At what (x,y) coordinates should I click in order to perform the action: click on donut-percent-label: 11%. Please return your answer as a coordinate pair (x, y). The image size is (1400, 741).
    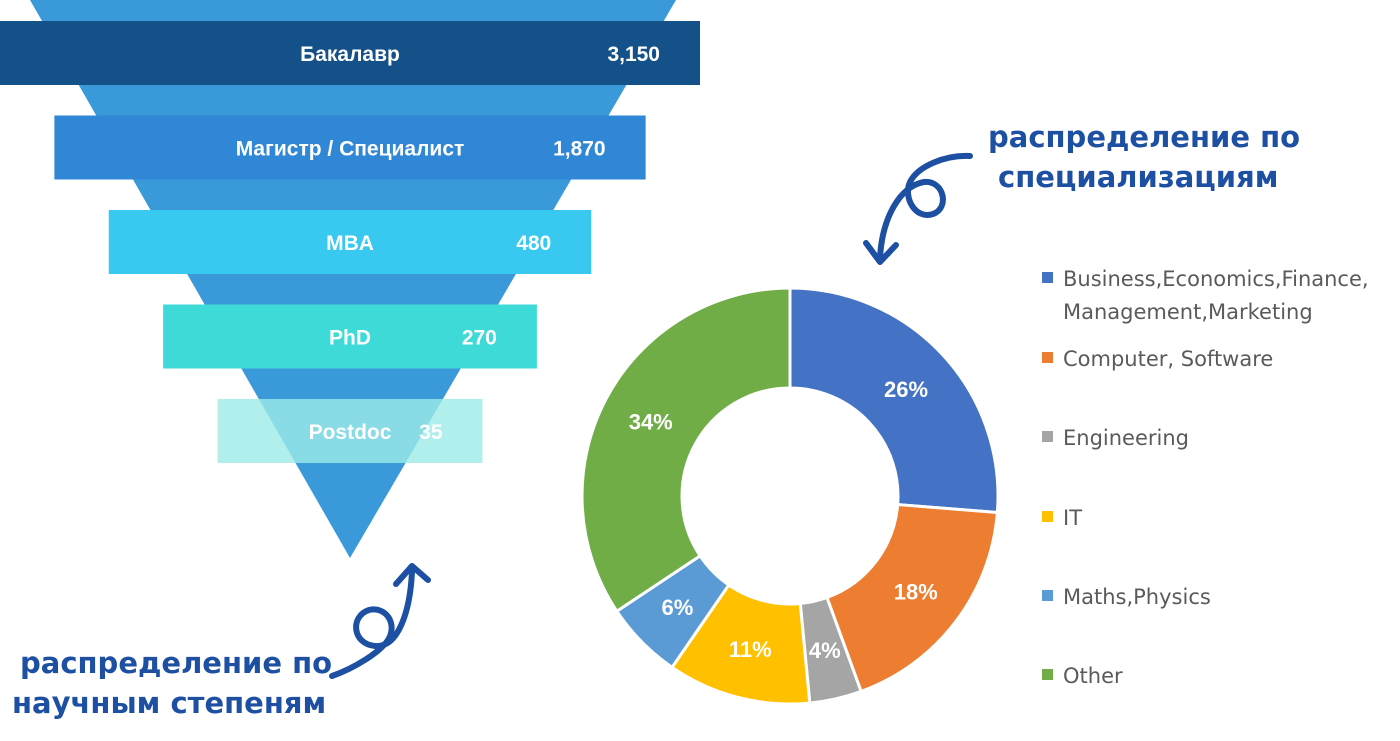
    Looking at the image, I should click on (750, 649).